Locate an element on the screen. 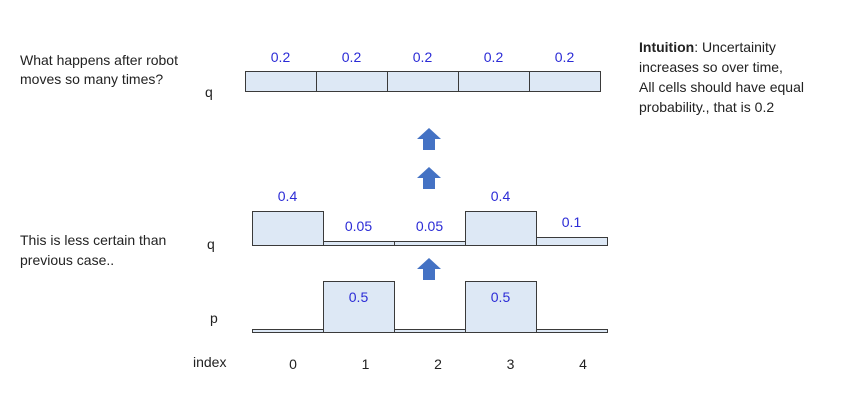  index-number: 1 is located at coordinates (365, 364).